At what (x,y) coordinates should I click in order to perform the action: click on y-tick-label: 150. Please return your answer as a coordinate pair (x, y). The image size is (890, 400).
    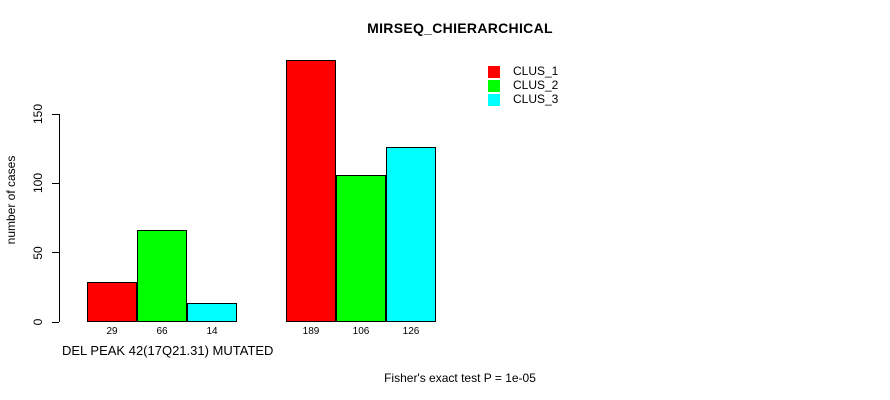
    Looking at the image, I should click on (38, 114).